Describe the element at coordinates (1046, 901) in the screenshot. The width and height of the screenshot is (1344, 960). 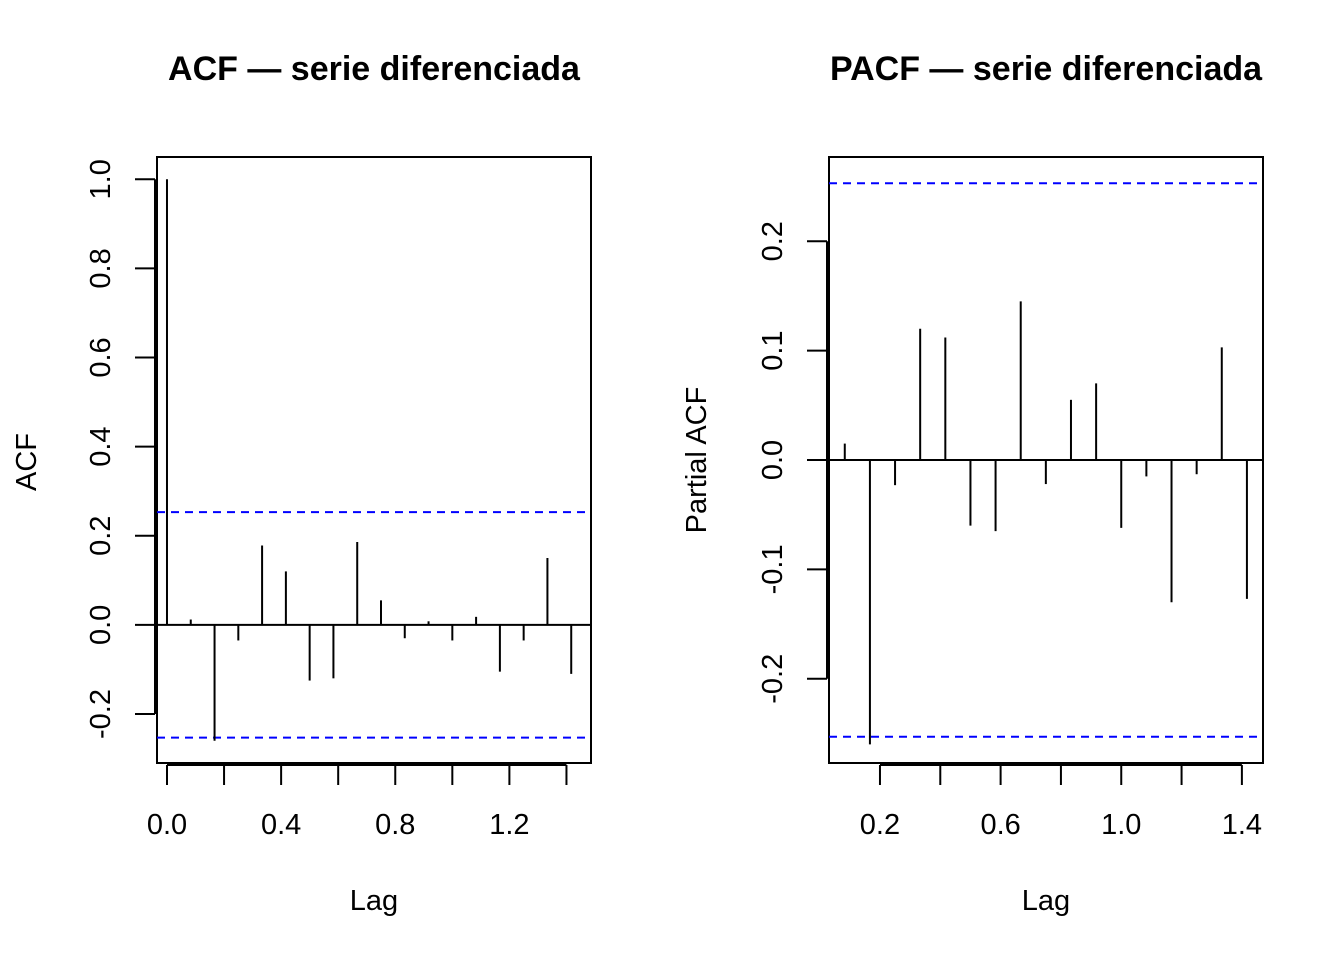
I see `pacf-x-axis-label: Lag` at that location.